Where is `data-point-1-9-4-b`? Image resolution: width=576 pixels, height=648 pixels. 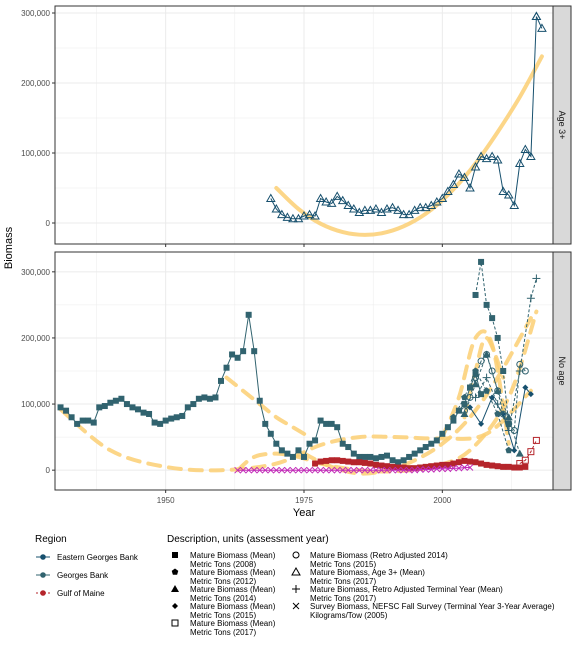
data-point-1-9-4-b is located at coordinates (260, 470).